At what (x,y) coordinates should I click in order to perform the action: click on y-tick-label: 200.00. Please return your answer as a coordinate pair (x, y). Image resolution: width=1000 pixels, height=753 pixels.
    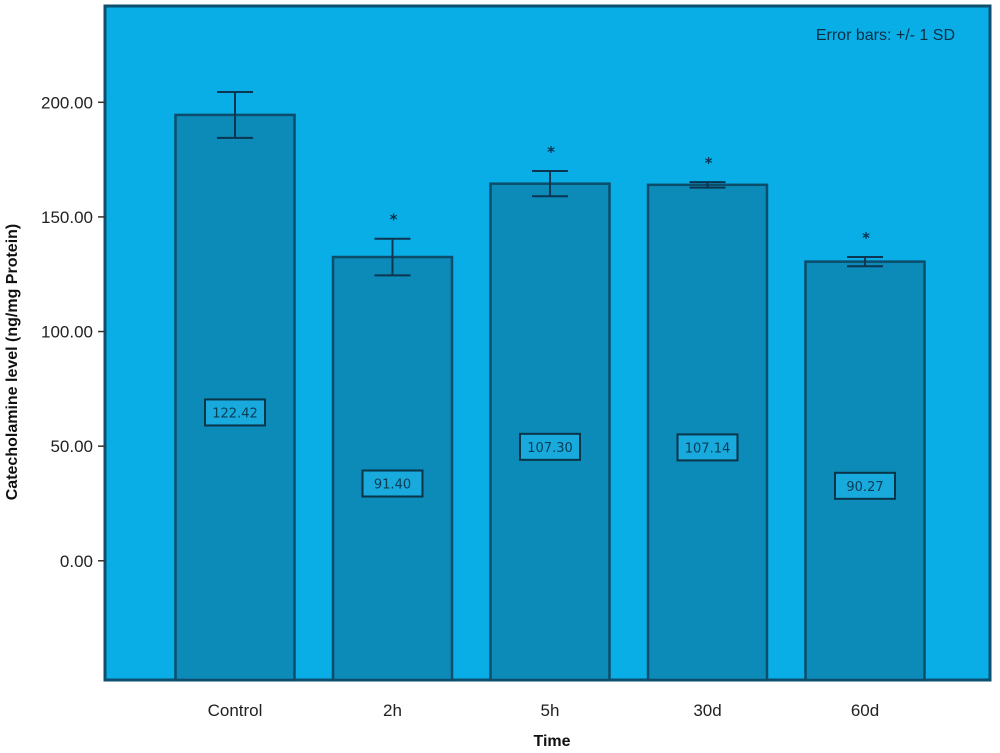
    Looking at the image, I should click on (67, 102).